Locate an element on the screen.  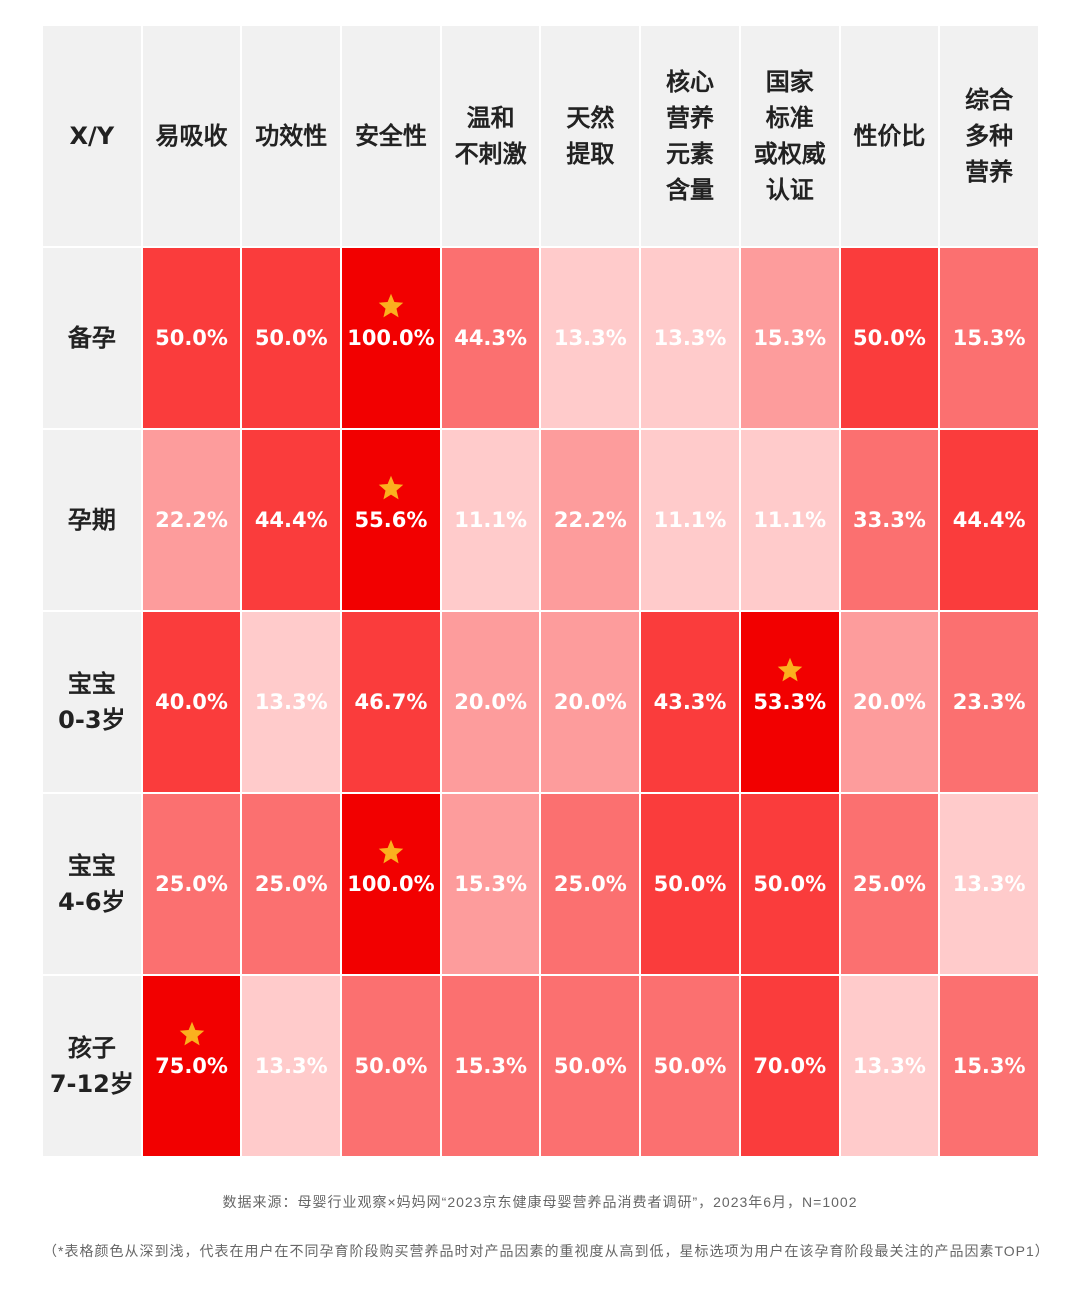
heatmap-cell: 46.7% is located at coordinates (391, 702).